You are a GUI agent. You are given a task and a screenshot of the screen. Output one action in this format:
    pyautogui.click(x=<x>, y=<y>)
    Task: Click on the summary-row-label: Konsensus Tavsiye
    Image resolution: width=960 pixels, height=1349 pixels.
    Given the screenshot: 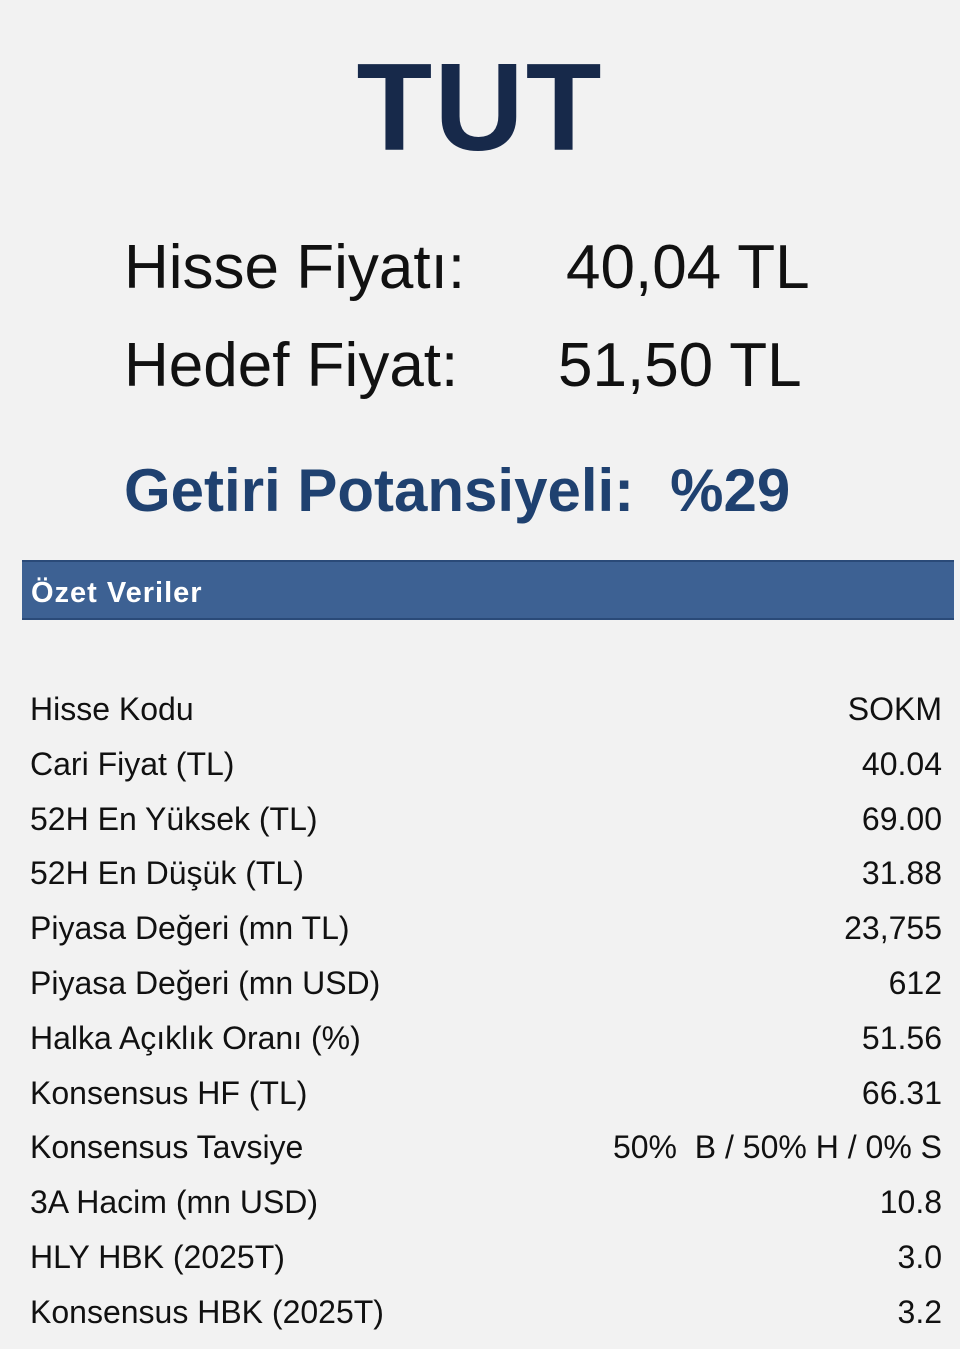 What is the action you would take?
    pyautogui.click(x=167, y=1147)
    